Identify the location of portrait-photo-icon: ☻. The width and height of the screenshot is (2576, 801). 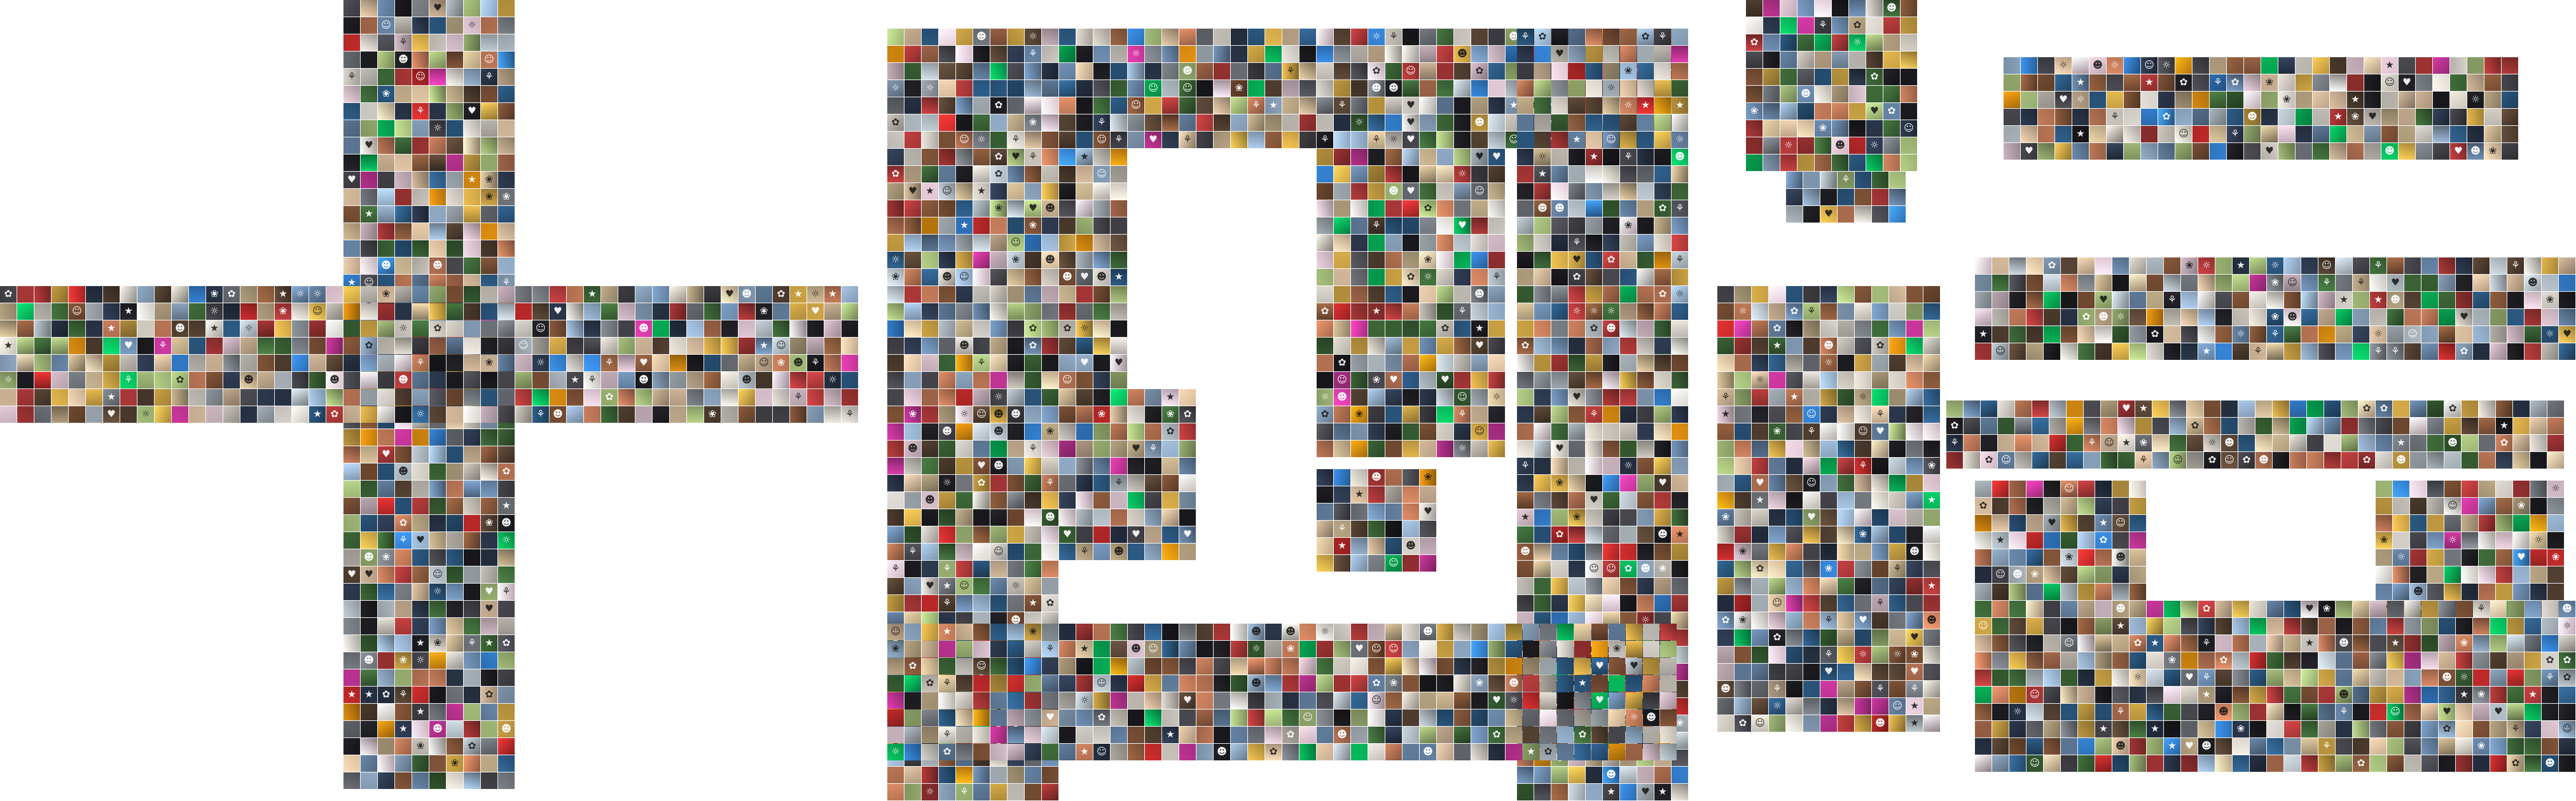
(2120, 608).